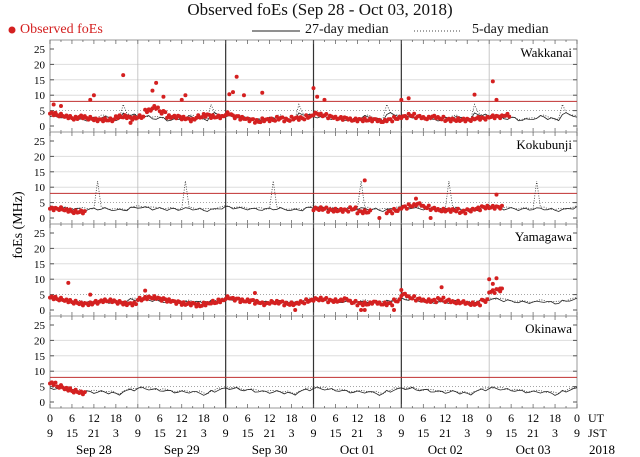 Image resolution: width=640 pixels, height=457 pixels. I want to click on station-label: Yamagawa, so click(543, 236).